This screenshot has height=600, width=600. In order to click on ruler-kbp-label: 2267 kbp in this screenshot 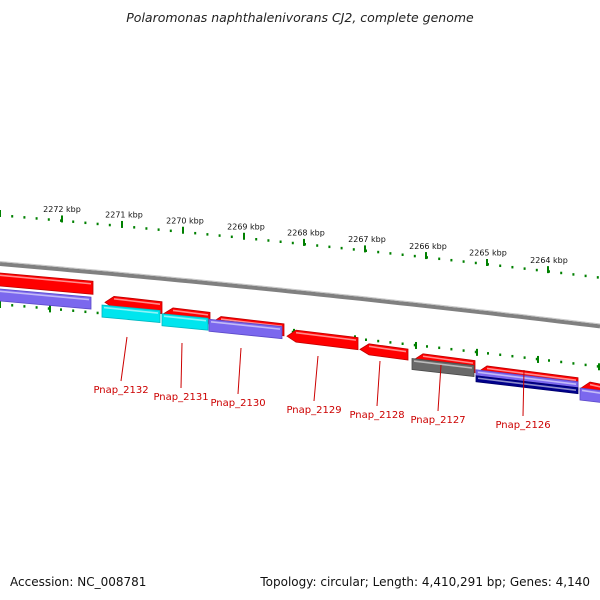, I will do `click(367, 239)`.